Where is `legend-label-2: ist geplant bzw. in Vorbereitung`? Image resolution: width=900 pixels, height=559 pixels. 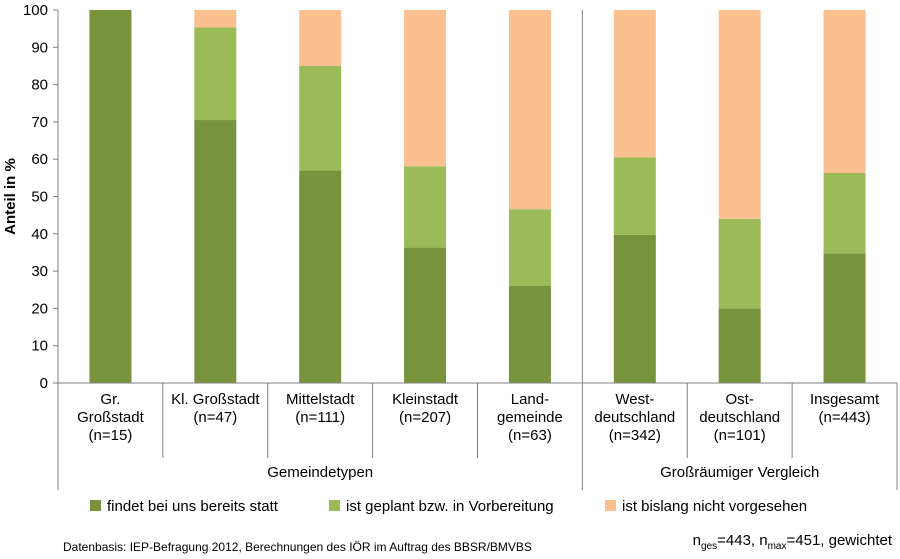 legend-label-2: ist geplant bzw. in Vorbereitung is located at coordinates (450, 506).